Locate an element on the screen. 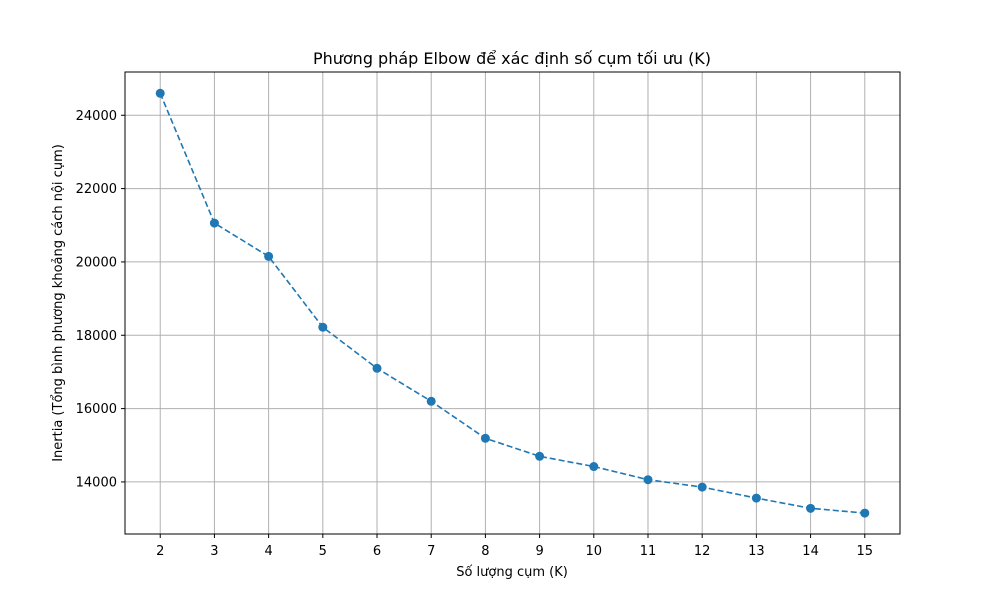 The image size is (1000, 600). x-tick-label: 15 is located at coordinates (864, 551).